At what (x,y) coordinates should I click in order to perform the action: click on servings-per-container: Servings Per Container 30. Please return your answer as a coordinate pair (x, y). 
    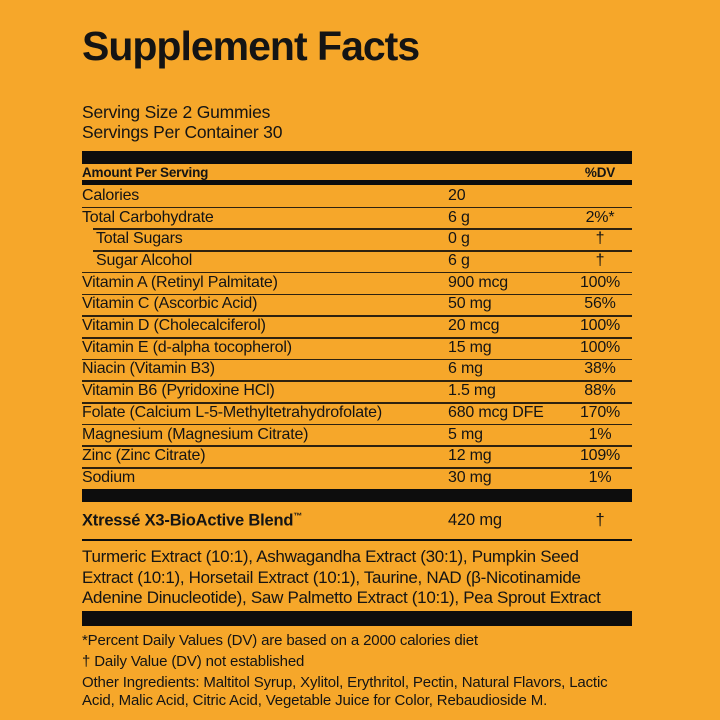
    Looking at the image, I should click on (182, 131).